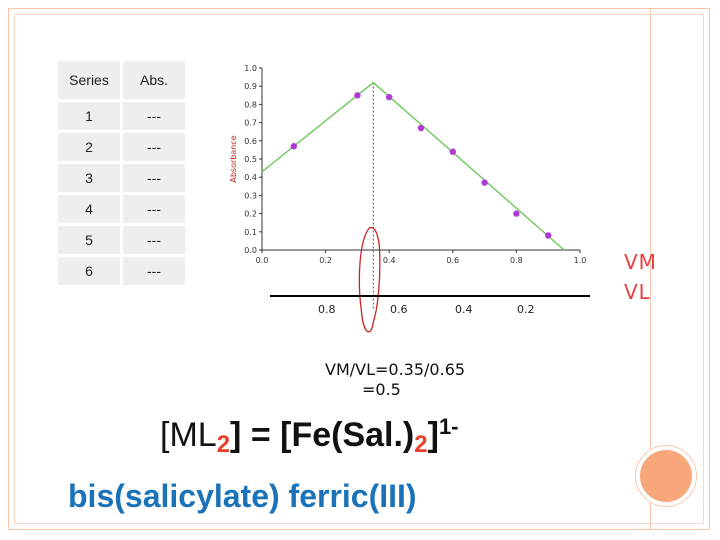  I want to click on accent-divider, so click(650, 269).